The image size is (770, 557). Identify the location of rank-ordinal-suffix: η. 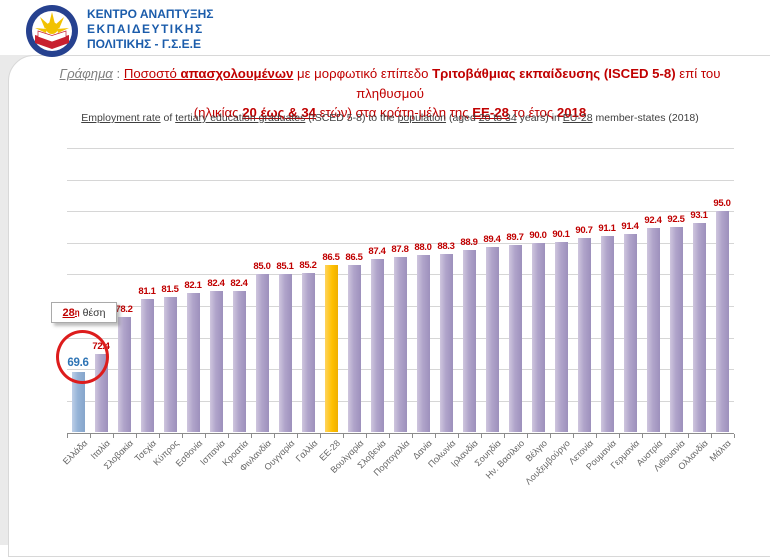
(77, 312).